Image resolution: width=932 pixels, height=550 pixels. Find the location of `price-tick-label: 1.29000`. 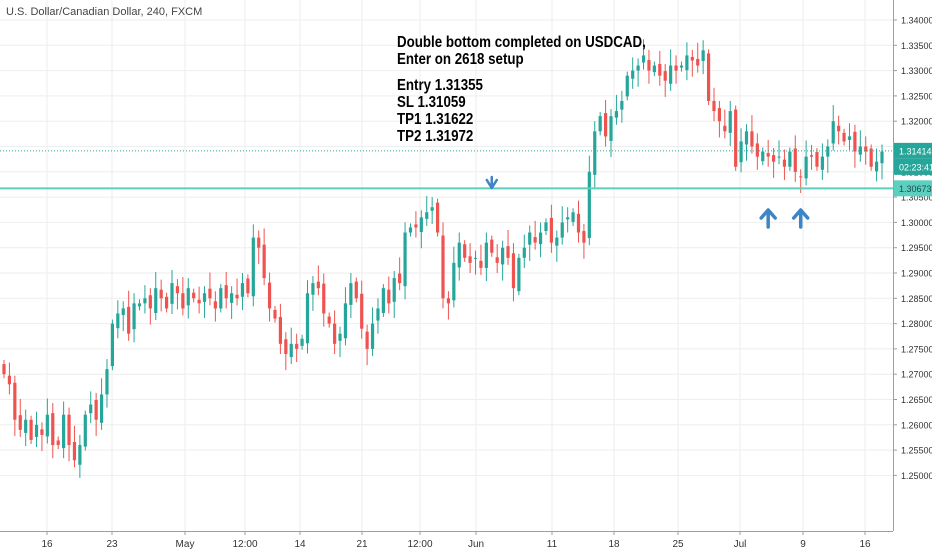

price-tick-label: 1.29000 is located at coordinates (916, 274).